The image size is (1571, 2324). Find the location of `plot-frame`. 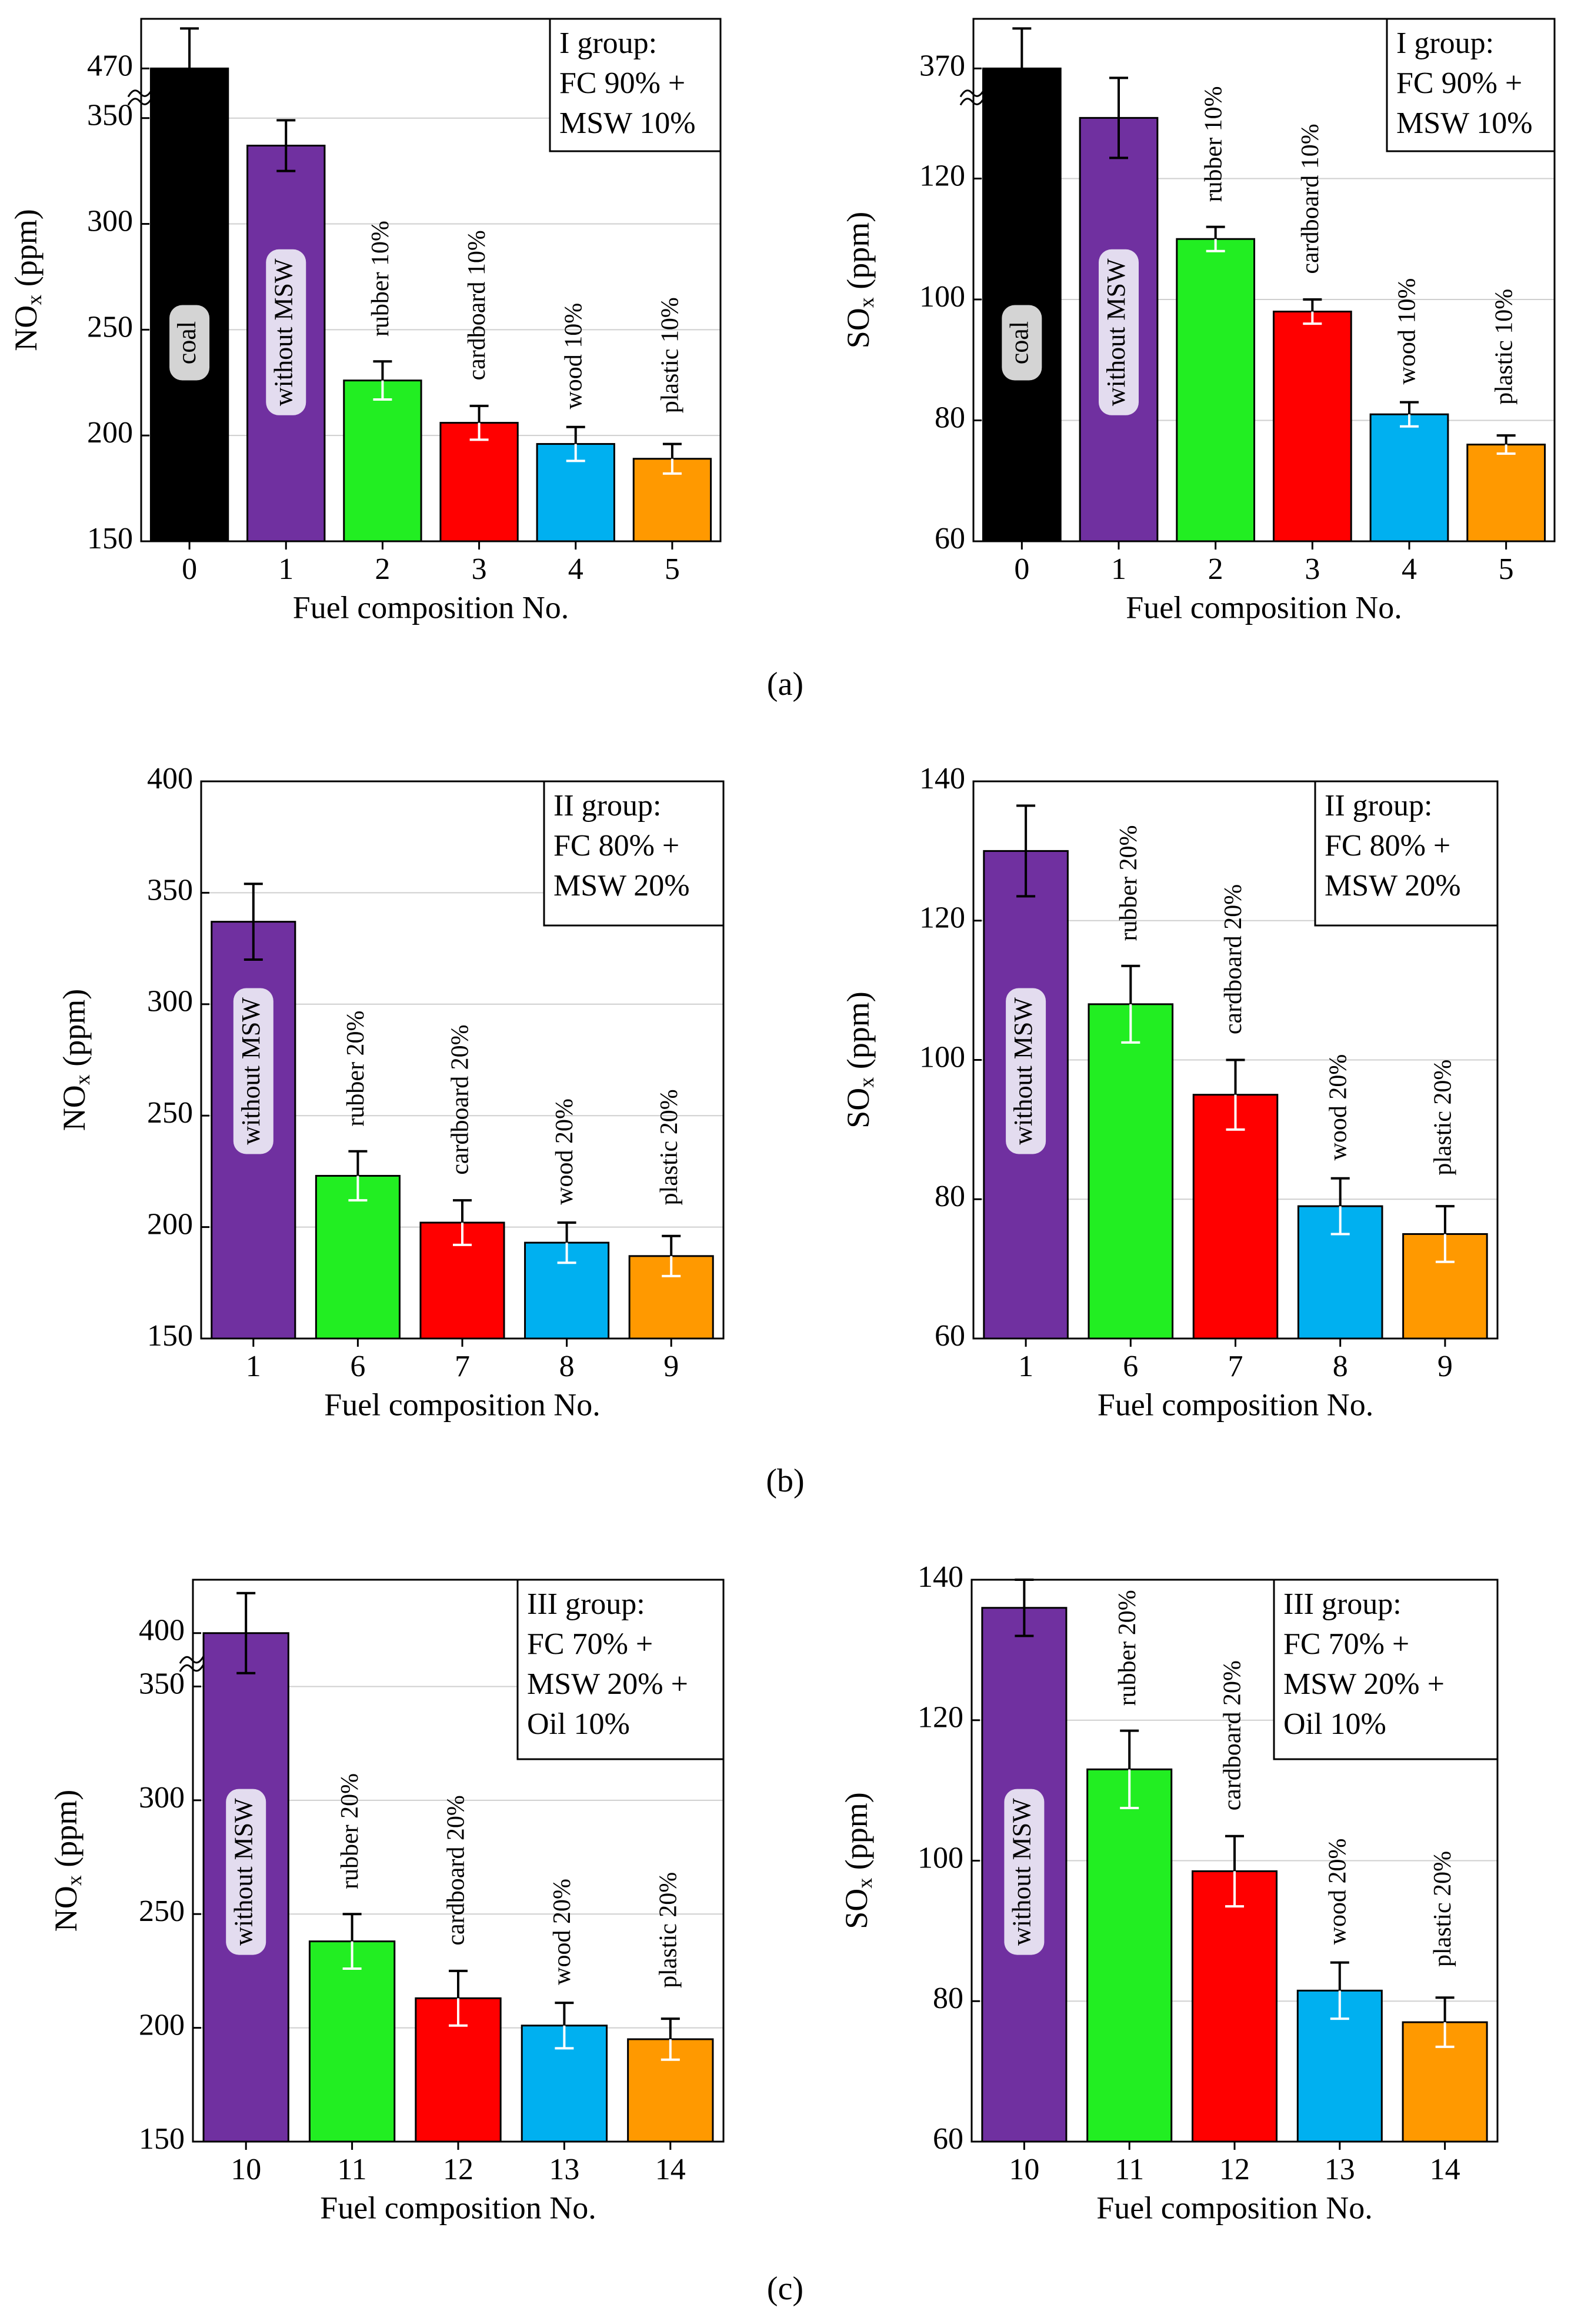

plot-frame is located at coordinates (458, 1861).